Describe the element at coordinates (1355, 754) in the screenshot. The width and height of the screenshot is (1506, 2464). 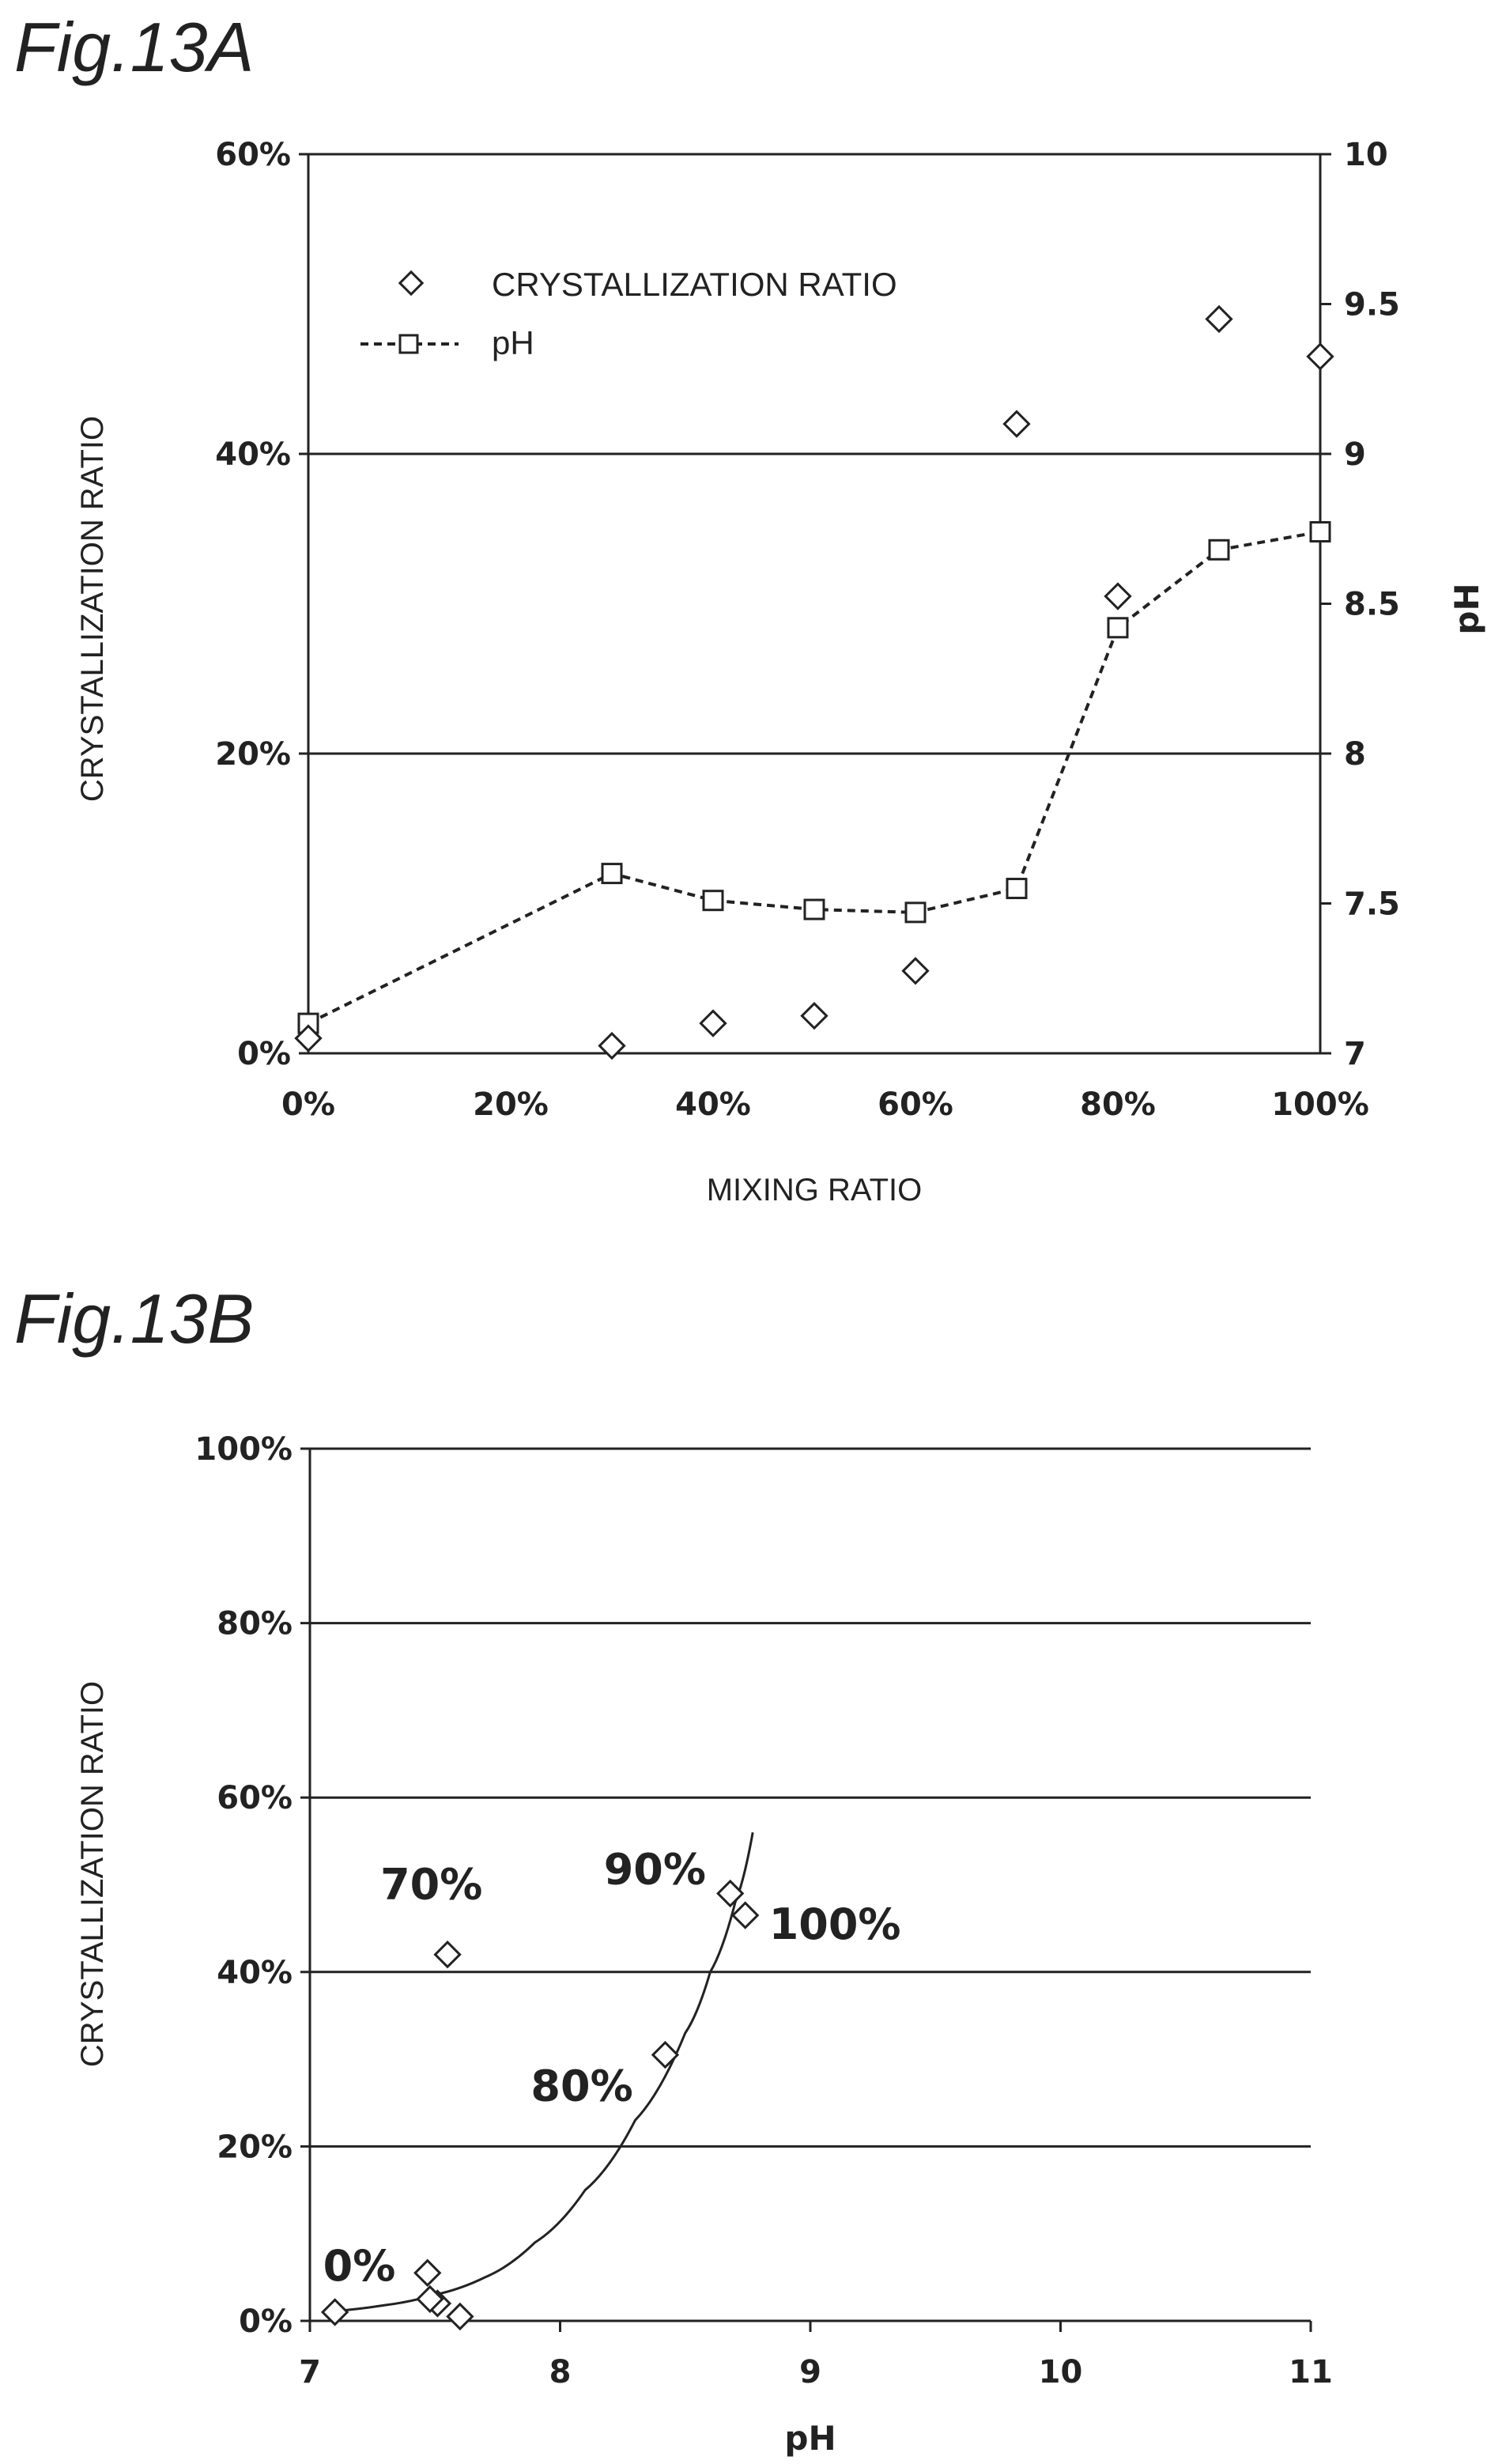
I see `fig-13a-y2-tick-label: 8` at that location.